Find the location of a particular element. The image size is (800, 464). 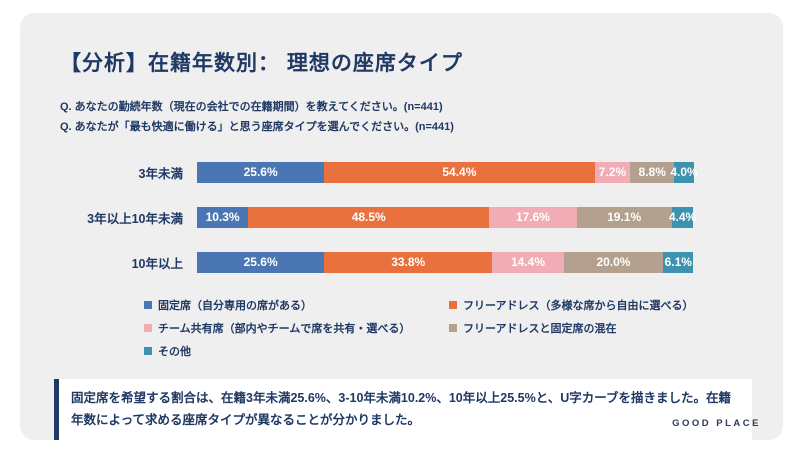

segment-value-label: 4.4% is located at coordinates (682, 217).